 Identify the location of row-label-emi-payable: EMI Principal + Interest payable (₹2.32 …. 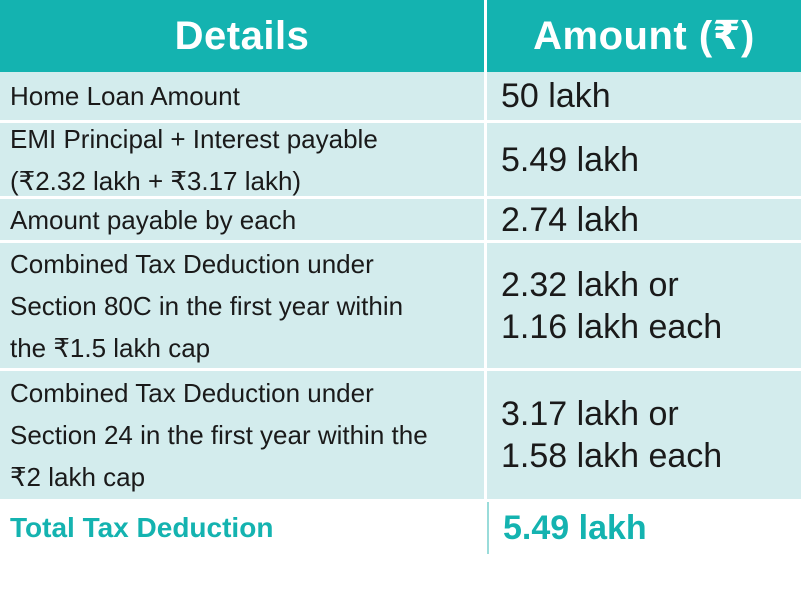
(243, 161).